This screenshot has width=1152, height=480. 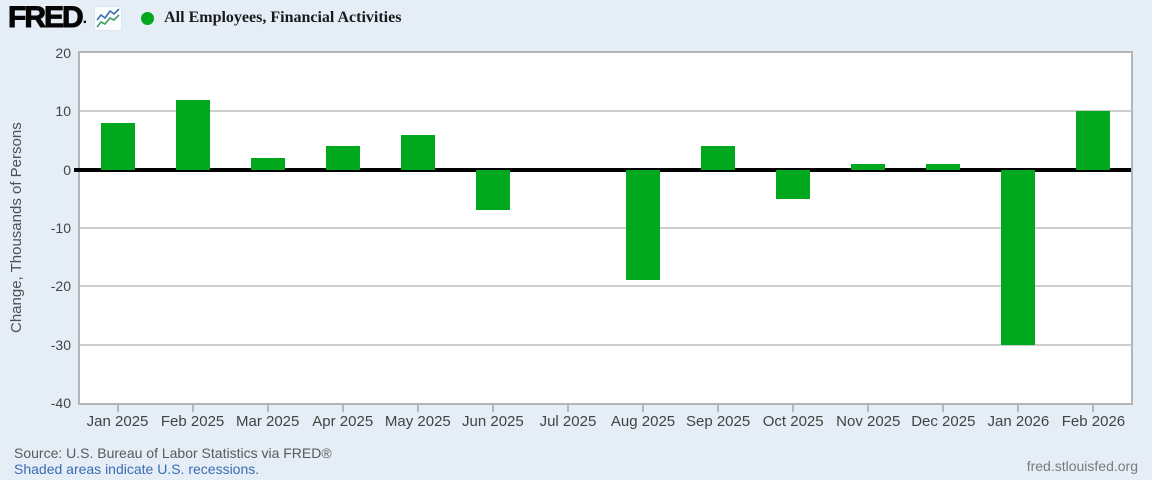 I want to click on x-tick-label-nov-2025: Nov 2025, so click(x=868, y=421).